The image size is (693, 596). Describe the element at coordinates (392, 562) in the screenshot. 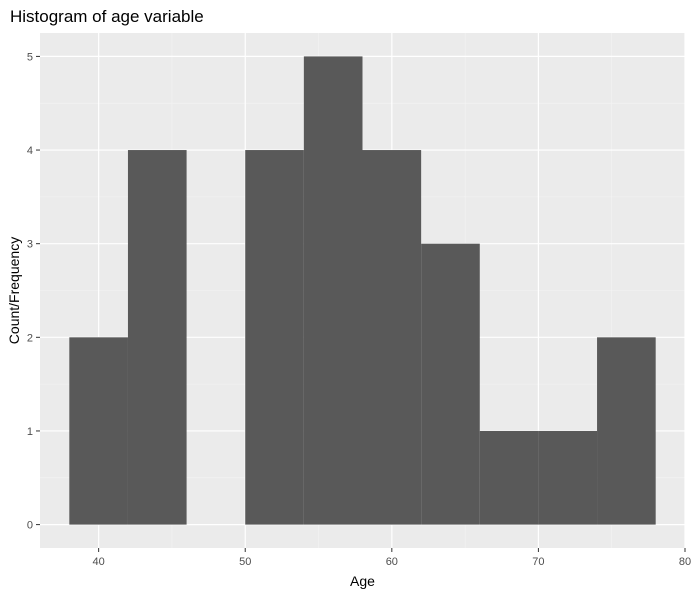

I see `x-tick-label: 60` at that location.